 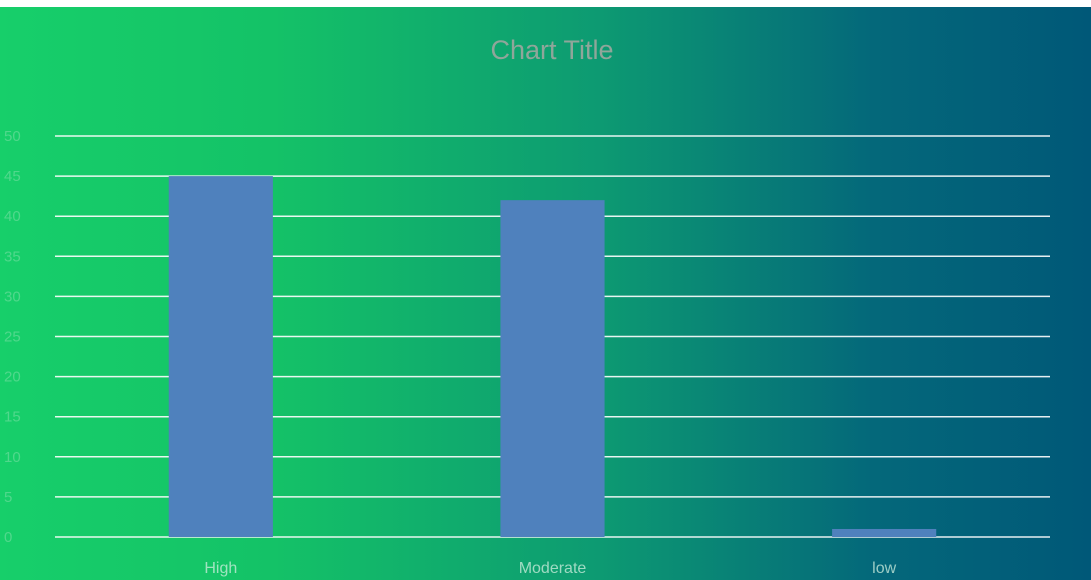 What do you see at coordinates (12, 336) in the screenshot?
I see `y-tick-label: 25` at bounding box center [12, 336].